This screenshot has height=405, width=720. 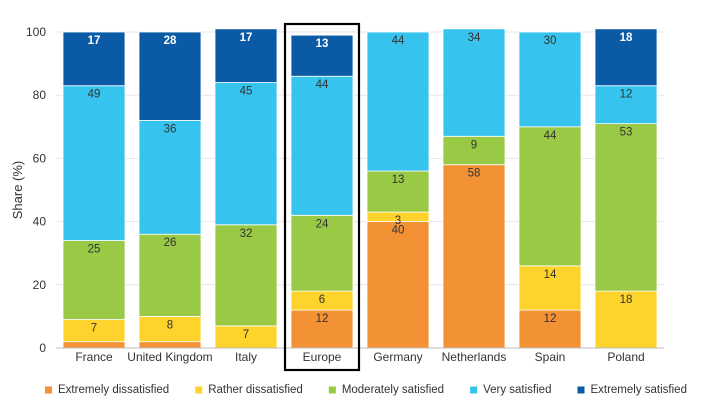 I want to click on x-category-label: Europe, so click(x=322, y=357).